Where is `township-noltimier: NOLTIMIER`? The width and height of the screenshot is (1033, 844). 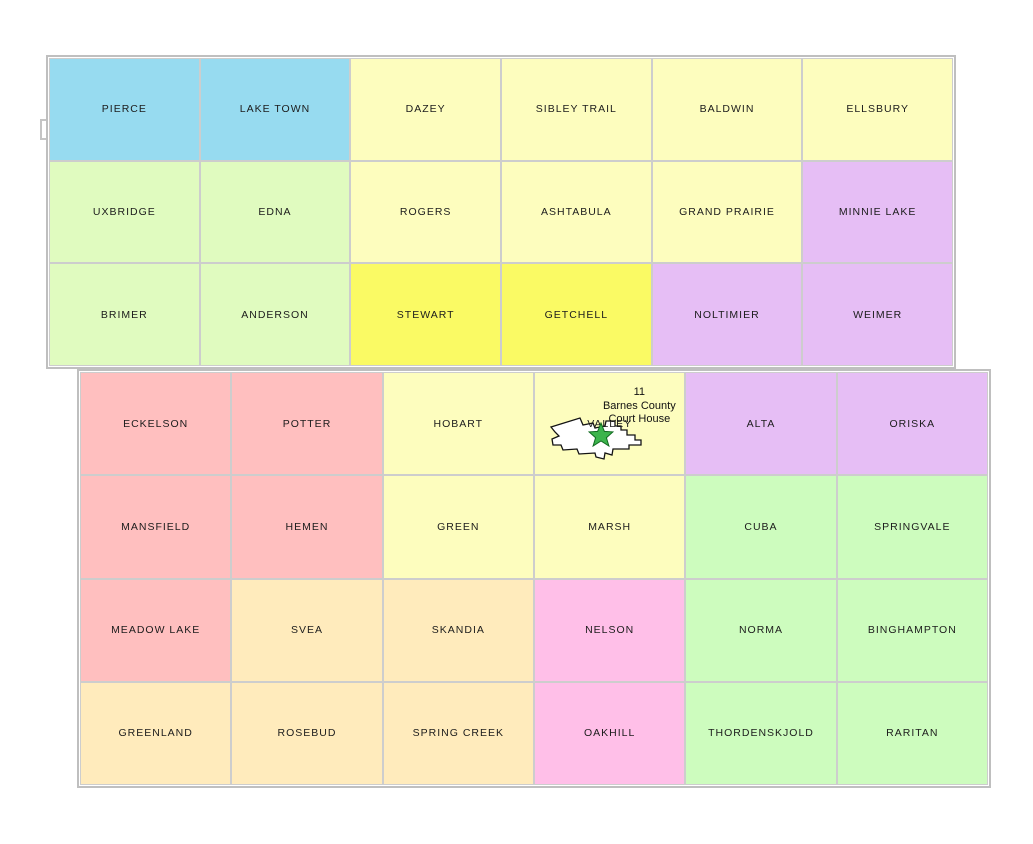 township-noltimier: NOLTIMIER is located at coordinates (727, 314).